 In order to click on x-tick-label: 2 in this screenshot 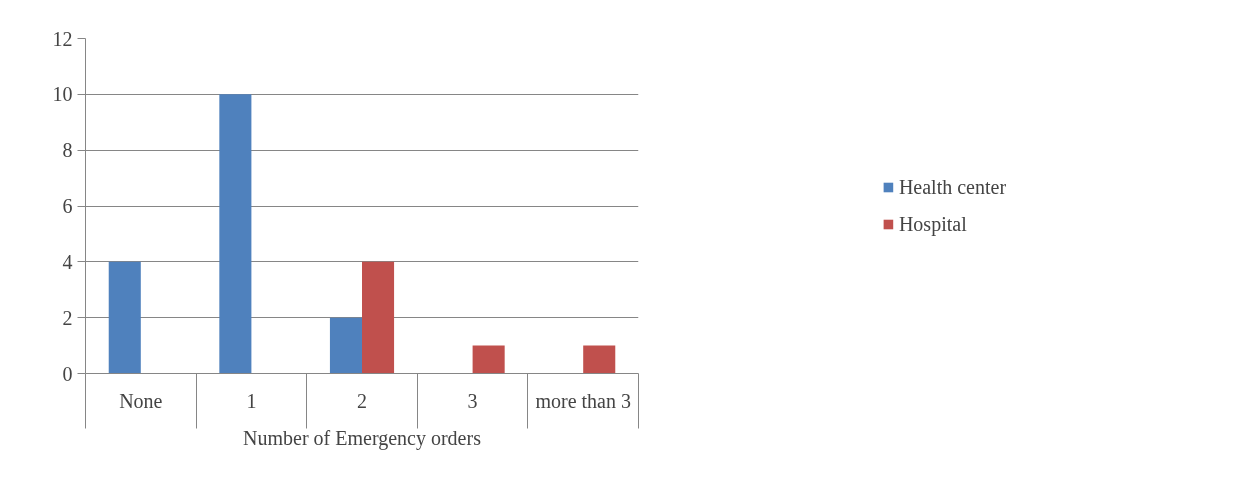, I will do `click(362, 400)`.